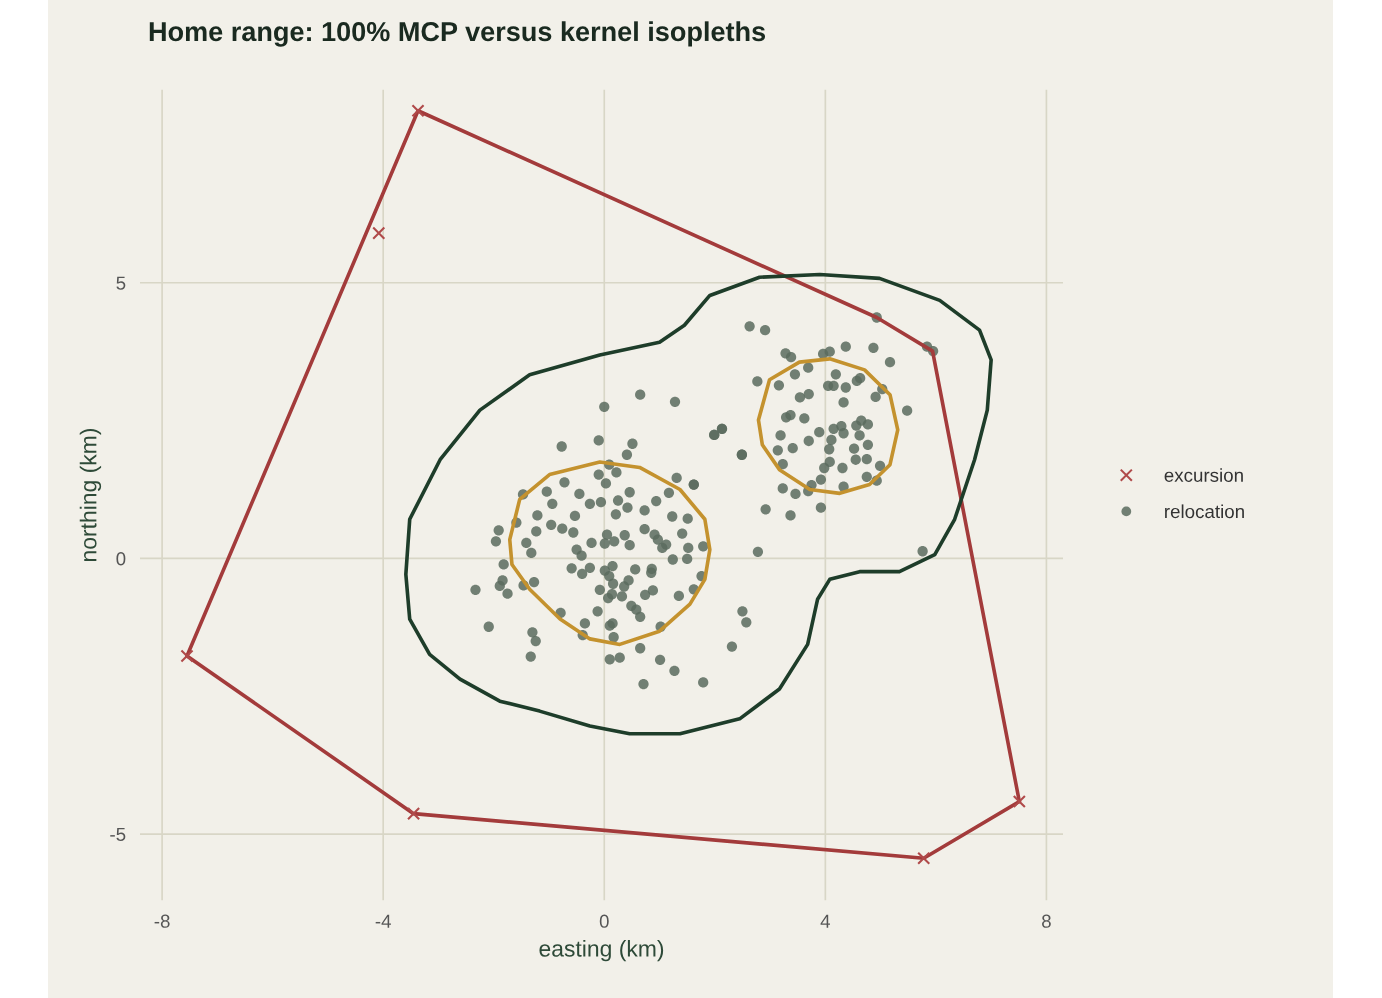 Image resolution: width=1382 pixels, height=998 pixels. I want to click on x-tick-label: 0, so click(604, 921).